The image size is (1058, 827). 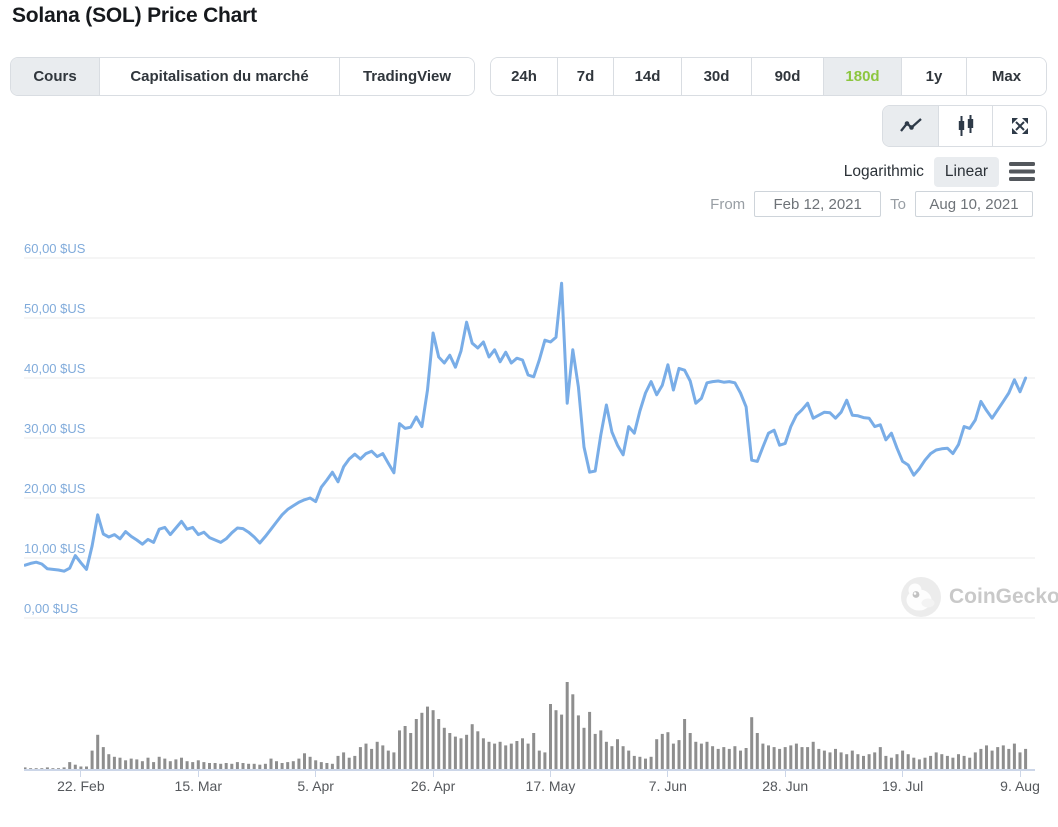 I want to click on fullscreen-icon, so click(x=1020, y=126).